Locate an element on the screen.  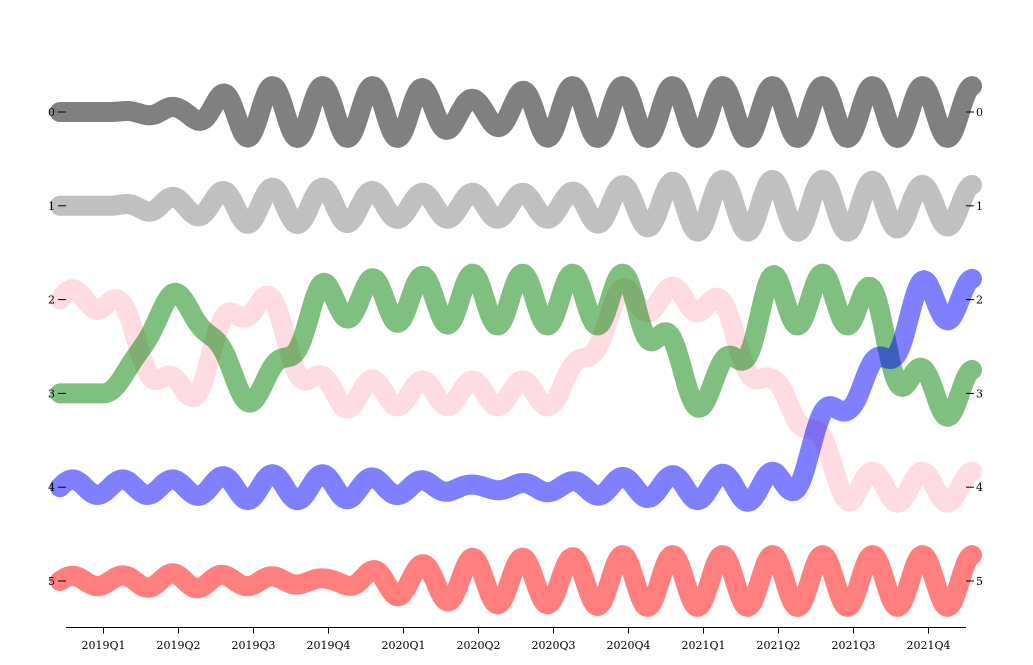
y-tick-label-left-4: 4 is located at coordinates (51, 487).